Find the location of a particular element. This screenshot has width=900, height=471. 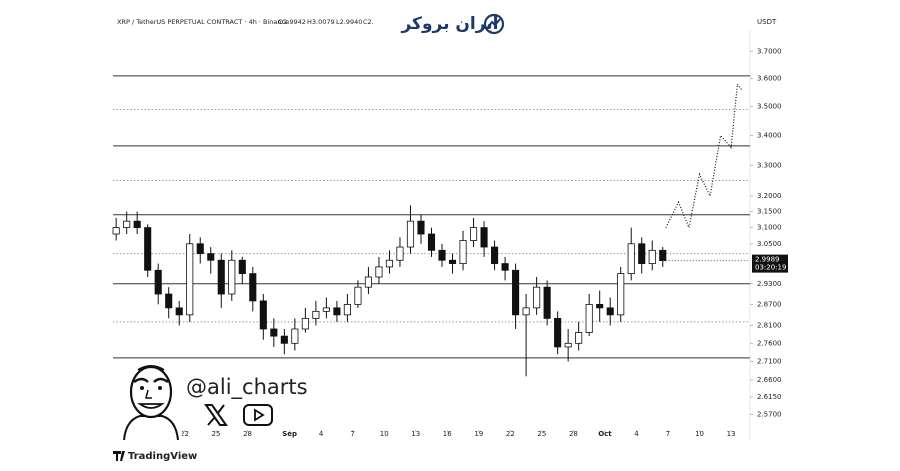

y-tick-label: 2.8700 is located at coordinates (769, 304).